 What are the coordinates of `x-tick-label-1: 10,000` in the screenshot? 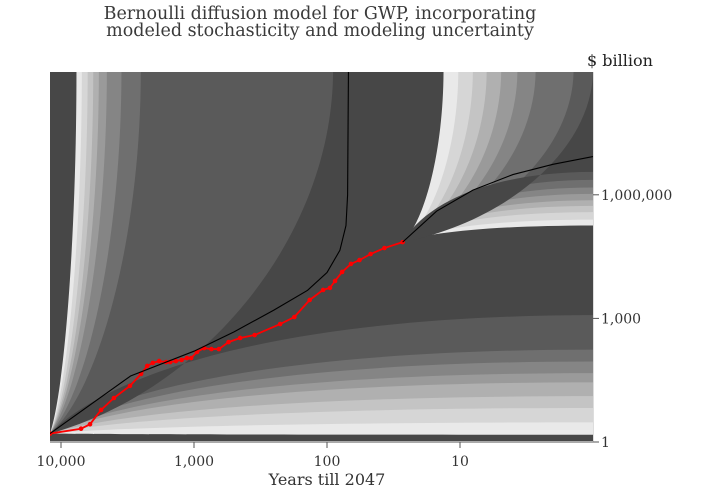 It's located at (61, 462).